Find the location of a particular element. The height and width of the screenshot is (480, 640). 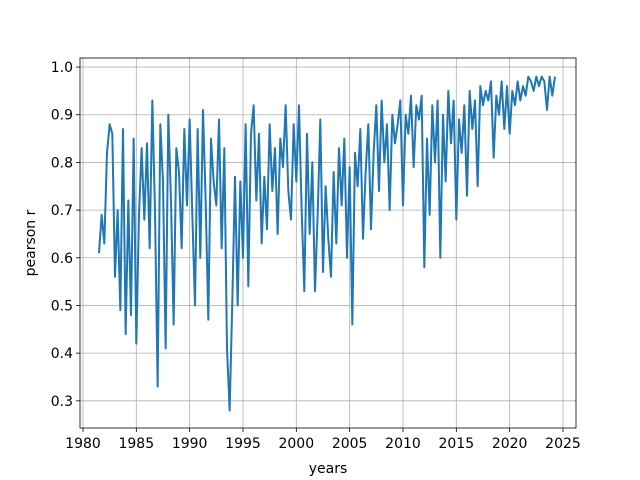

x-tick-label: 1985 is located at coordinates (136, 444).